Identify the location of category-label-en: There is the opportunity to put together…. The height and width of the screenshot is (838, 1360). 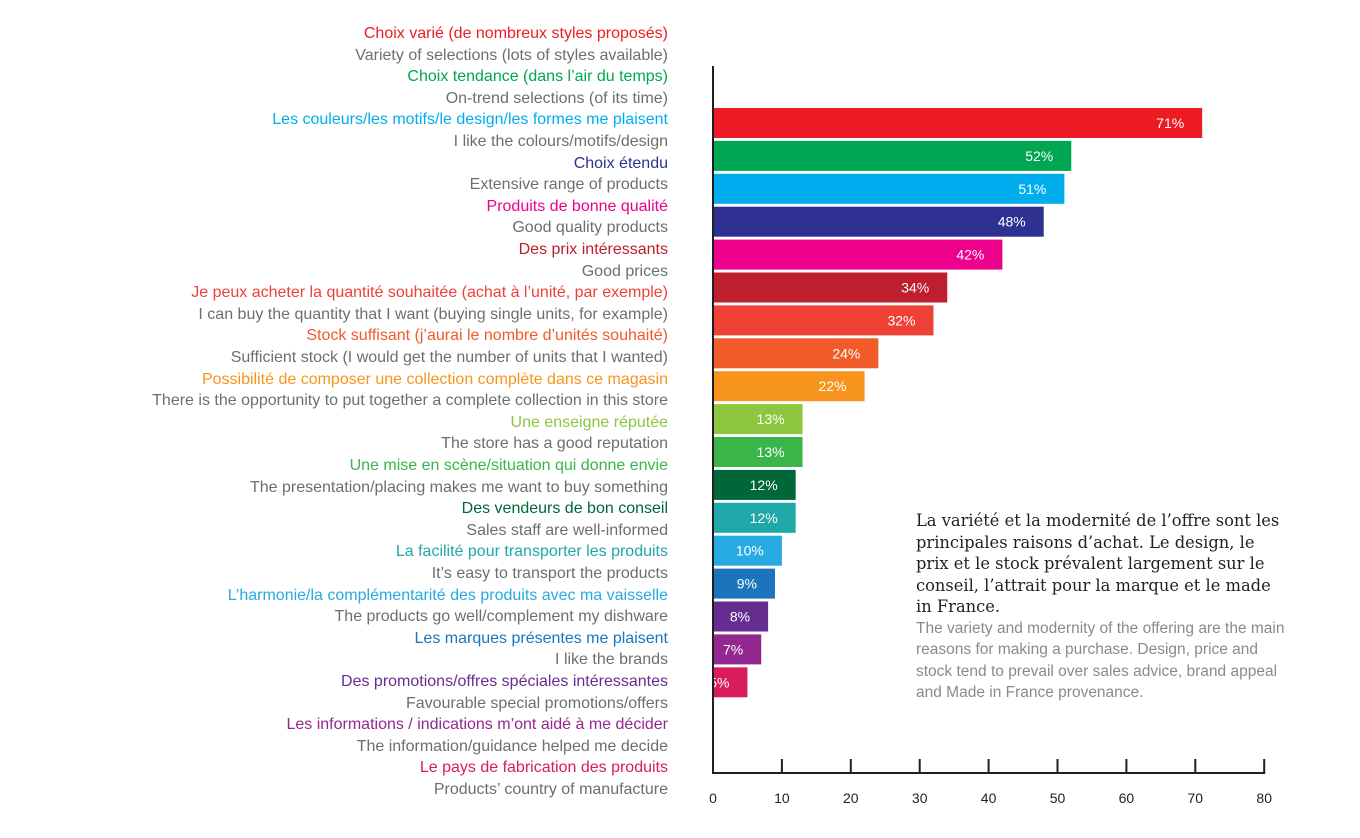
(410, 401).